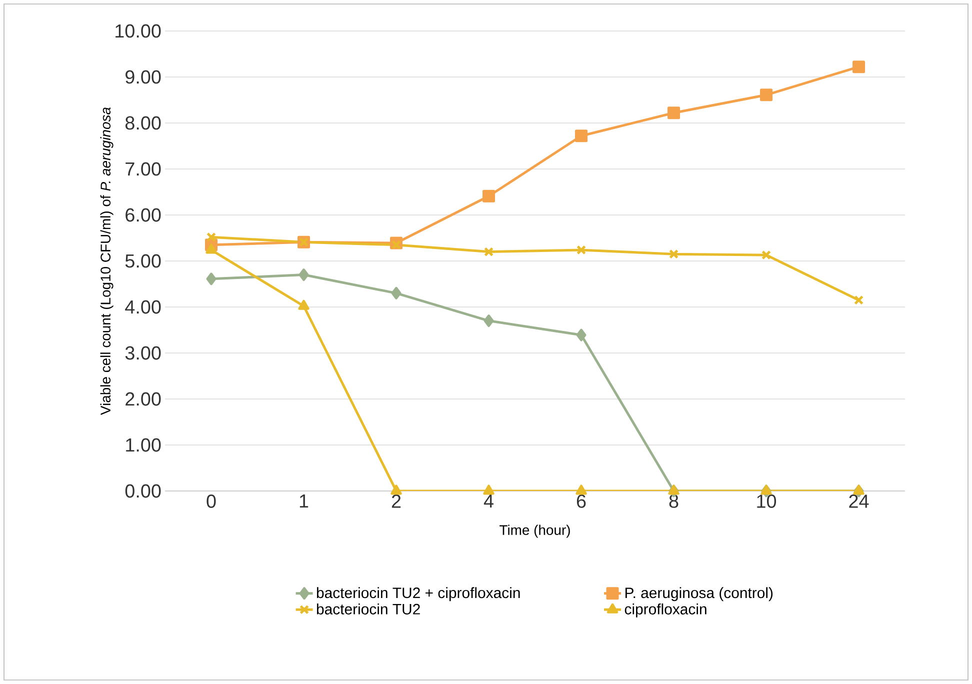 The height and width of the screenshot is (684, 972). I want to click on x-tick-label: 2, so click(396, 501).